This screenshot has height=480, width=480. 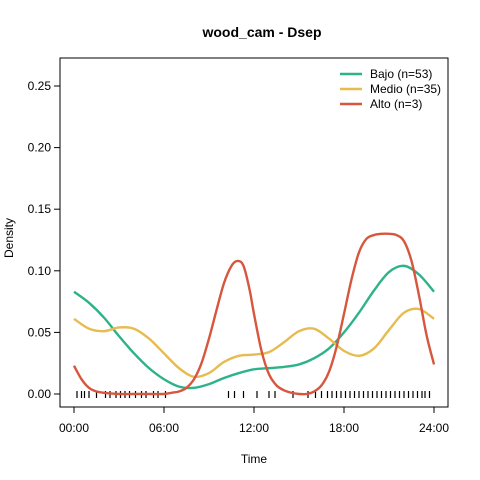 What do you see at coordinates (40, 86) in the screenshot?
I see `y-tick-label: 0.25` at bounding box center [40, 86].